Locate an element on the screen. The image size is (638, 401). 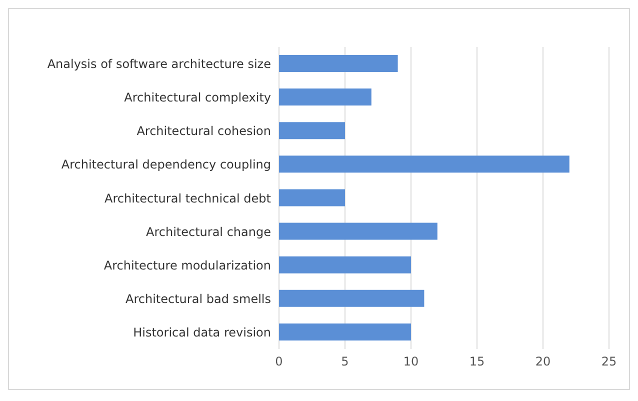
x-tick-label: 5 is located at coordinates (345, 361).